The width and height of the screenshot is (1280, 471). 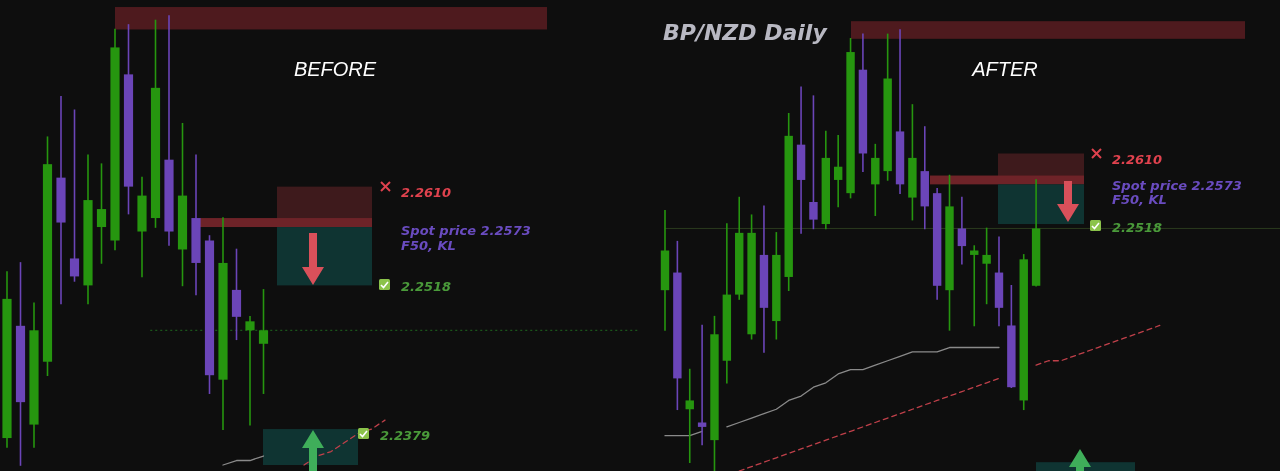 What do you see at coordinates (428, 245) in the screenshot?
I see `annotation: F50, KL` at bounding box center [428, 245].